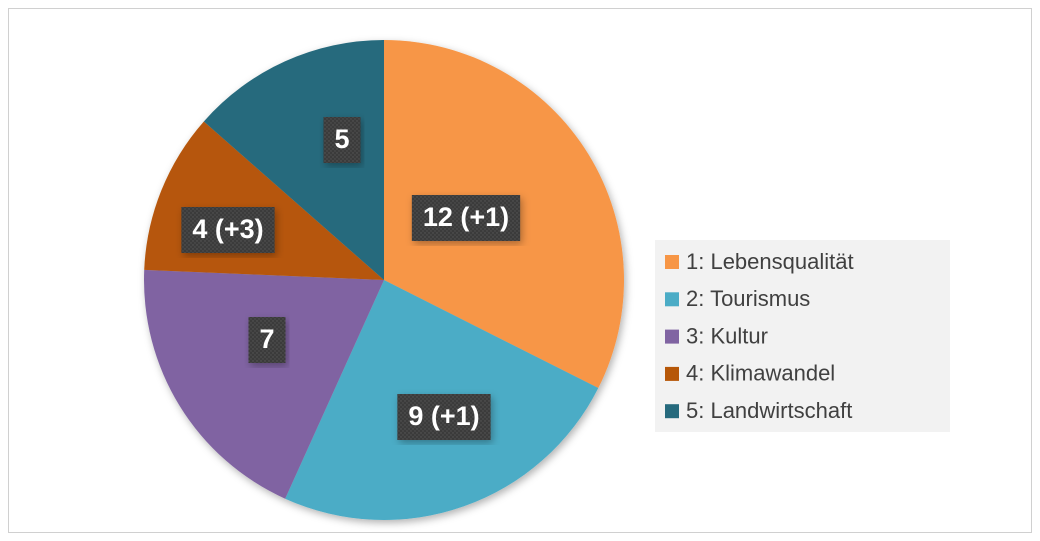  I want to click on legend, so click(802, 336).